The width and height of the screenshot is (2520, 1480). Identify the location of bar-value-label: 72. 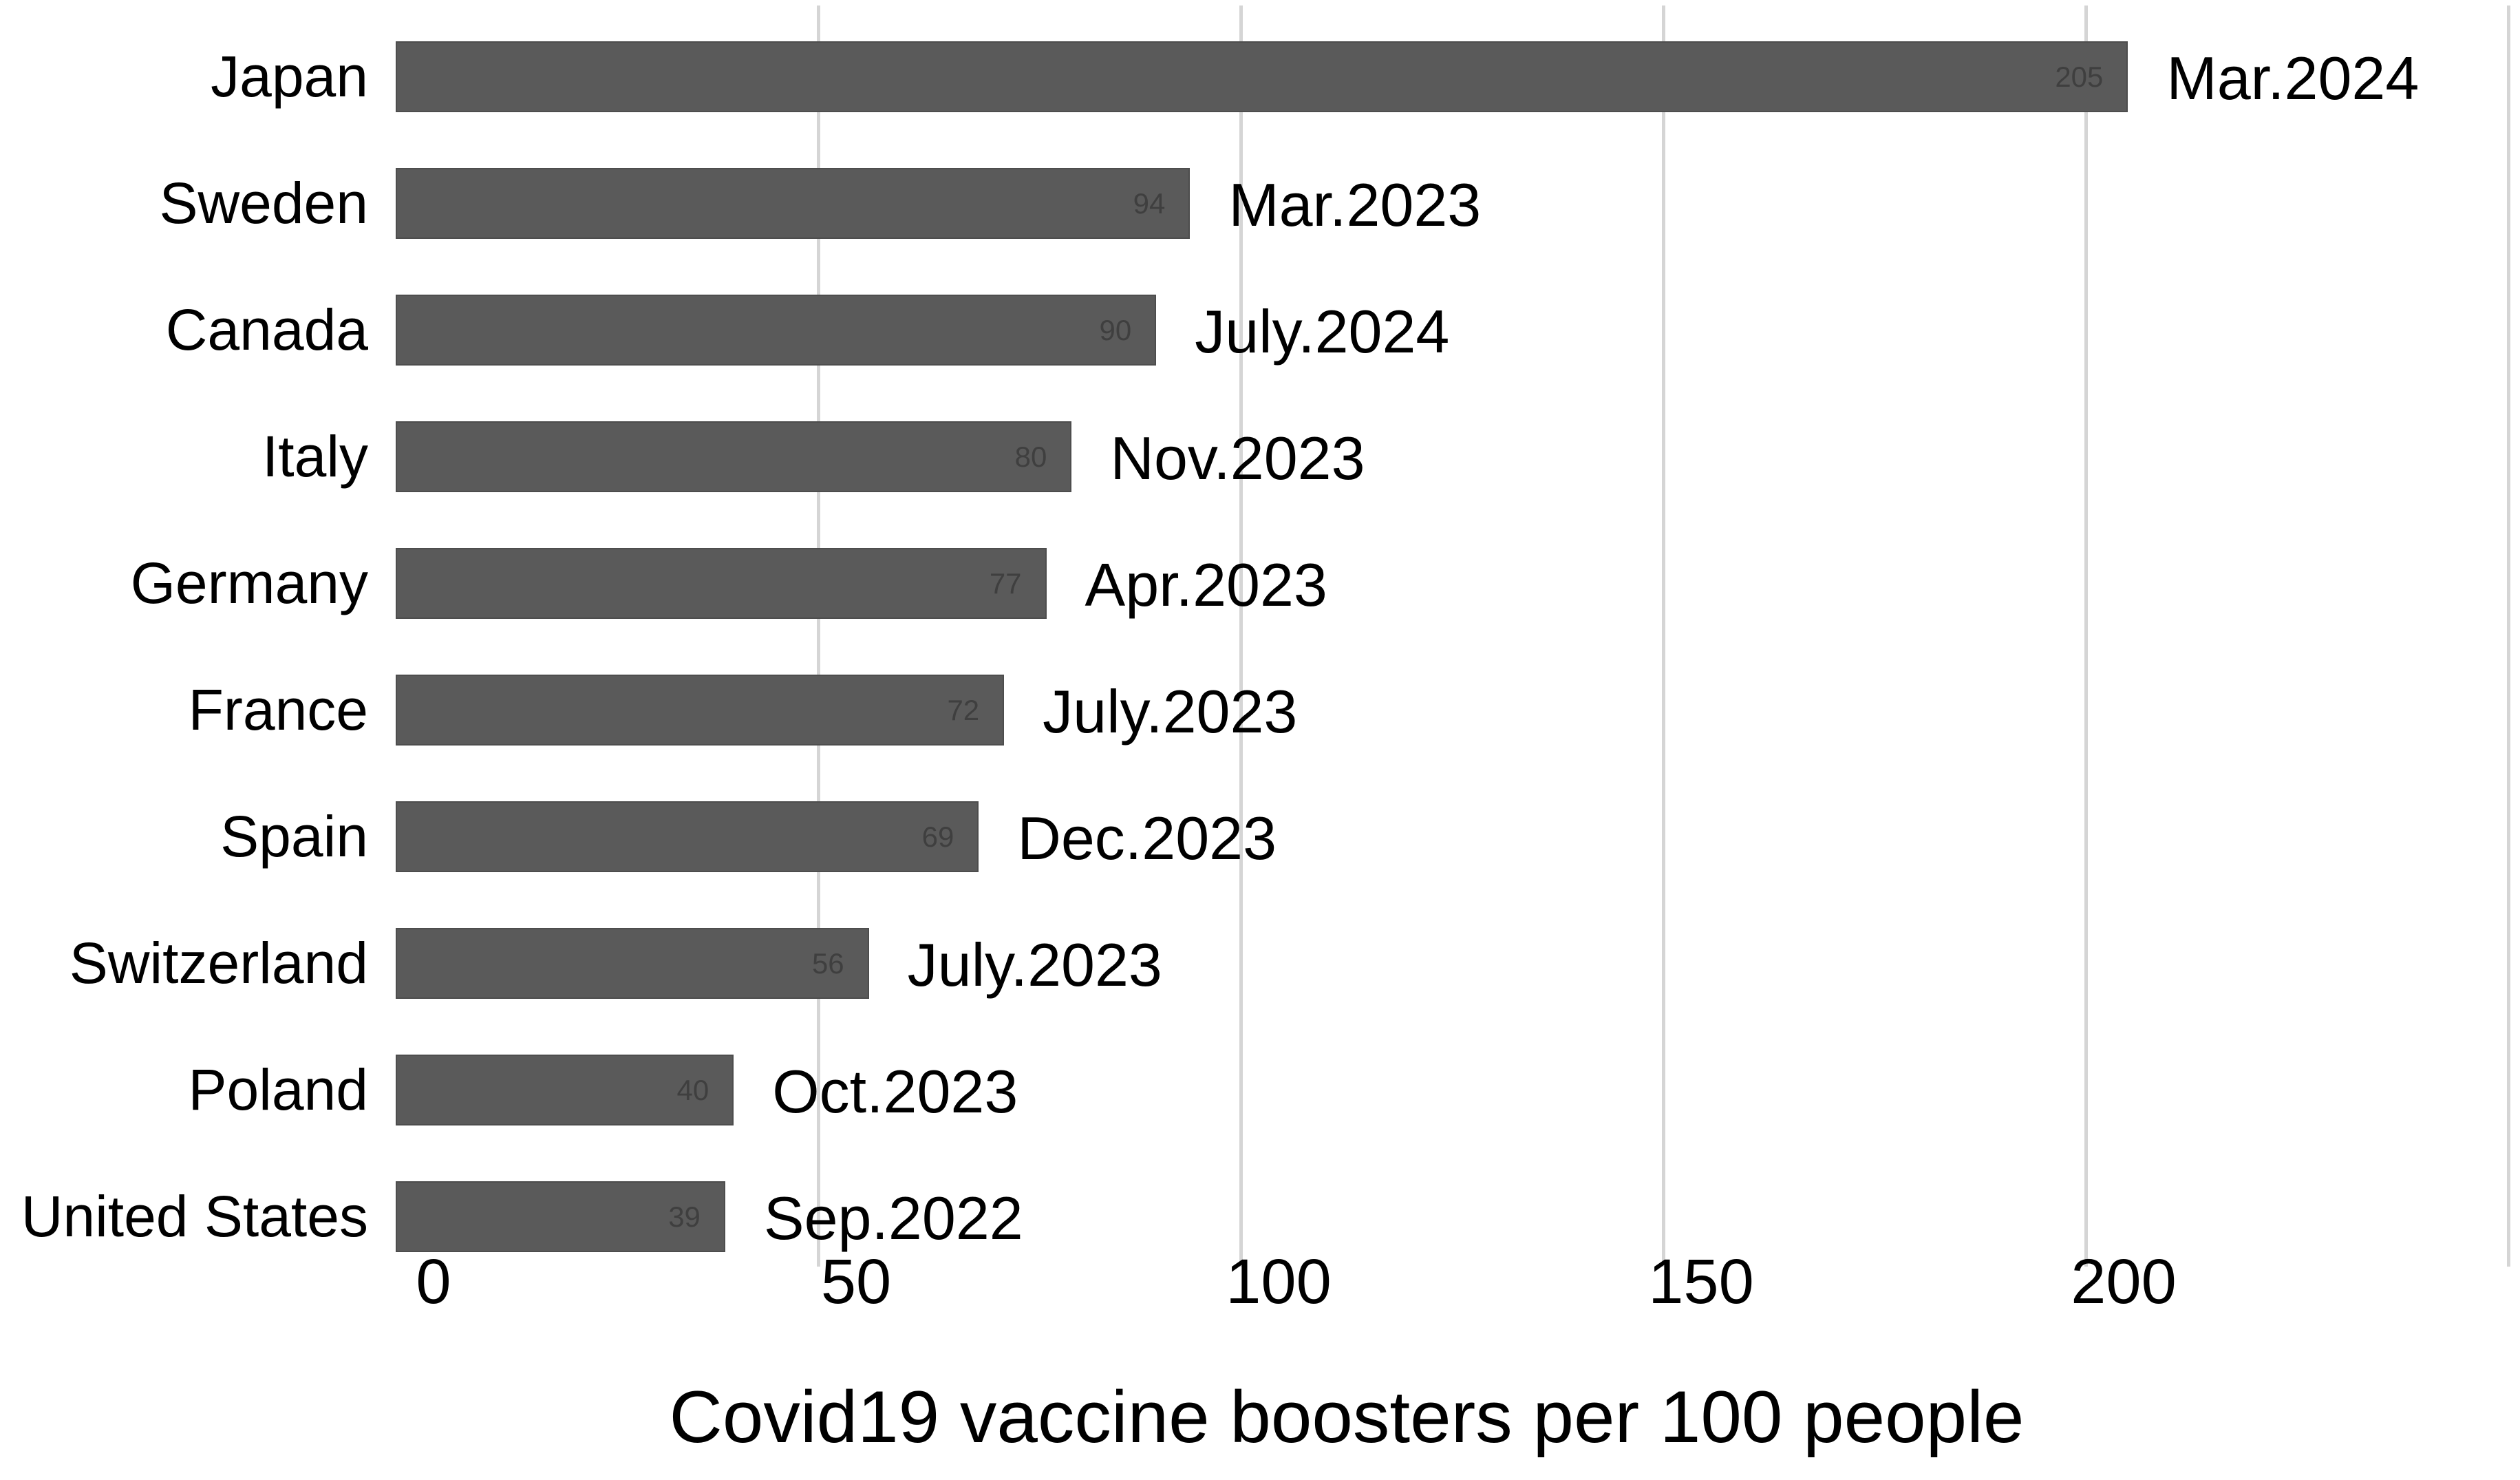
(963, 710).